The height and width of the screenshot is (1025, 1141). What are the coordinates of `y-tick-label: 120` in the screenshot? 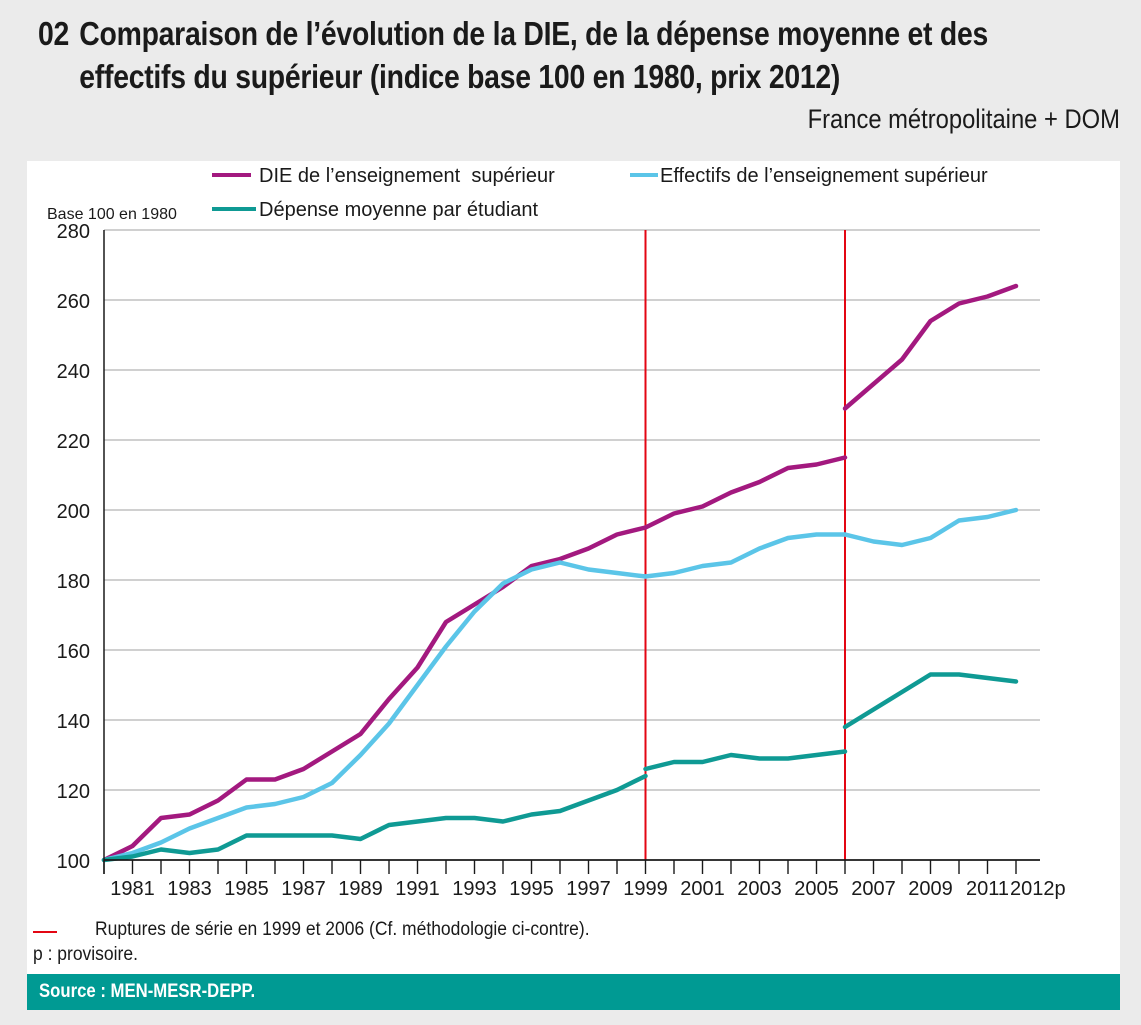 It's located at (73, 792).